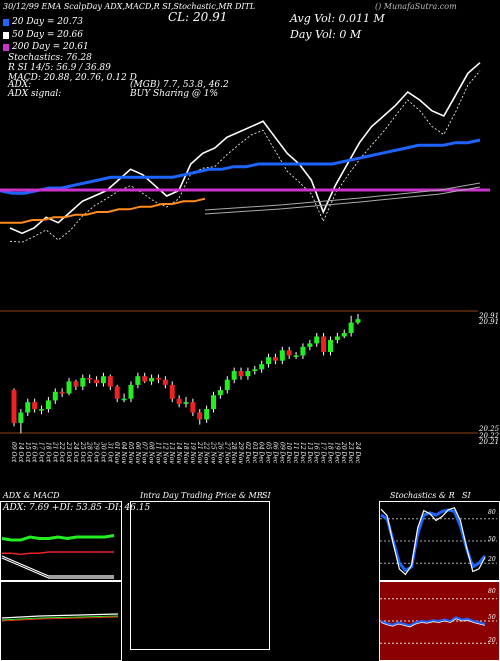 The height and width of the screenshot is (661, 500). What do you see at coordinates (199, 453) in the screenshot?
I see `date-label: 21 Nov` at bounding box center [199, 453].